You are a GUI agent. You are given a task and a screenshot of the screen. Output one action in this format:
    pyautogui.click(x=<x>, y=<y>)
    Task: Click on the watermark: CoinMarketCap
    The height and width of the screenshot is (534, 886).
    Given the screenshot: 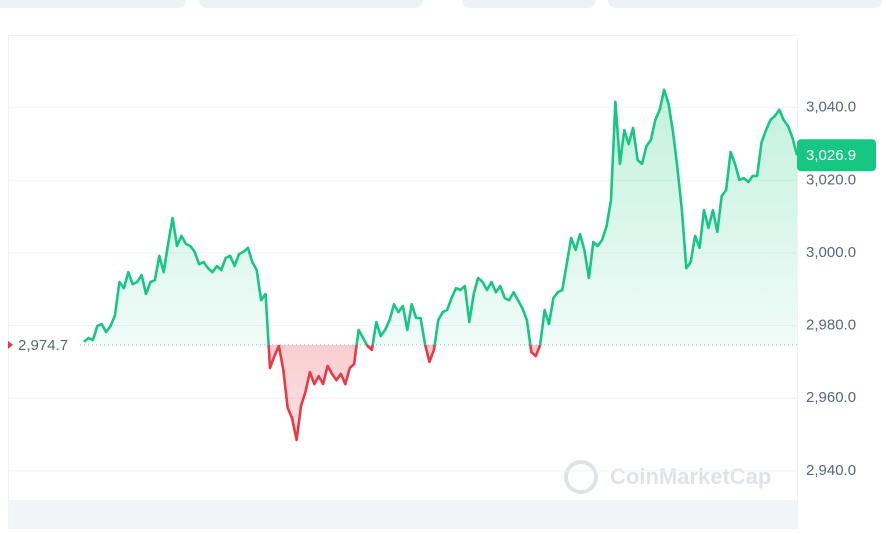 What is the action you would take?
    pyautogui.click(x=667, y=477)
    